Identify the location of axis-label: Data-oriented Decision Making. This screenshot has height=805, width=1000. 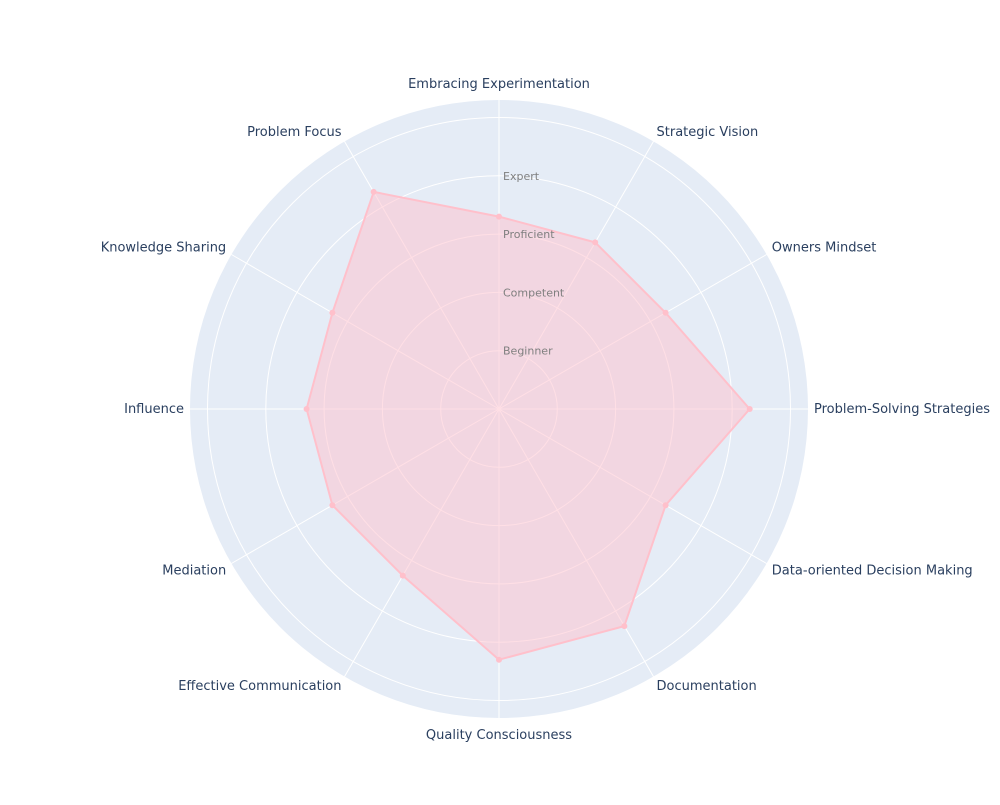
(872, 571).